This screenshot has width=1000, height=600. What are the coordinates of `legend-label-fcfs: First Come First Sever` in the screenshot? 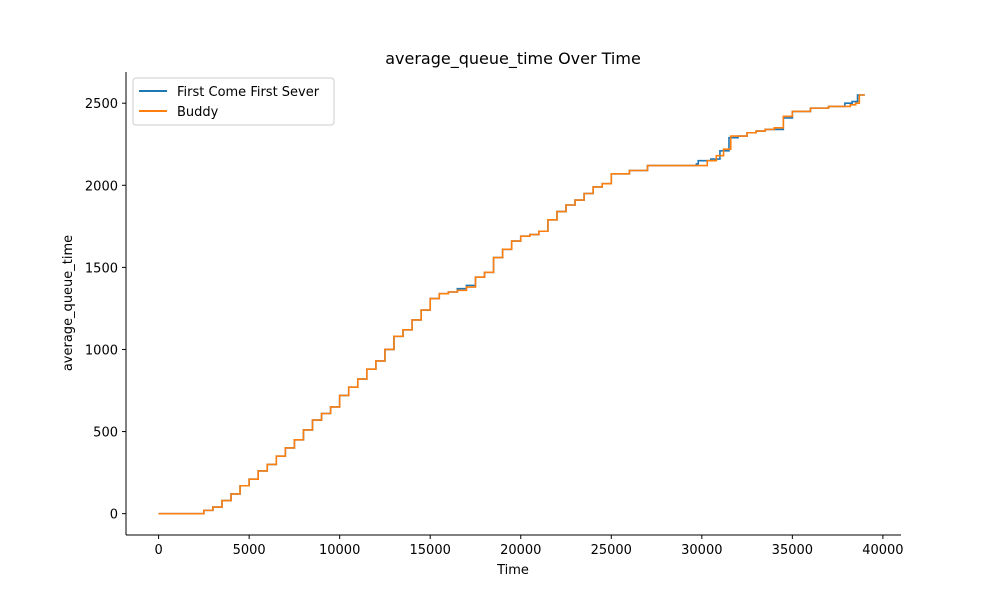 It's located at (248, 92).